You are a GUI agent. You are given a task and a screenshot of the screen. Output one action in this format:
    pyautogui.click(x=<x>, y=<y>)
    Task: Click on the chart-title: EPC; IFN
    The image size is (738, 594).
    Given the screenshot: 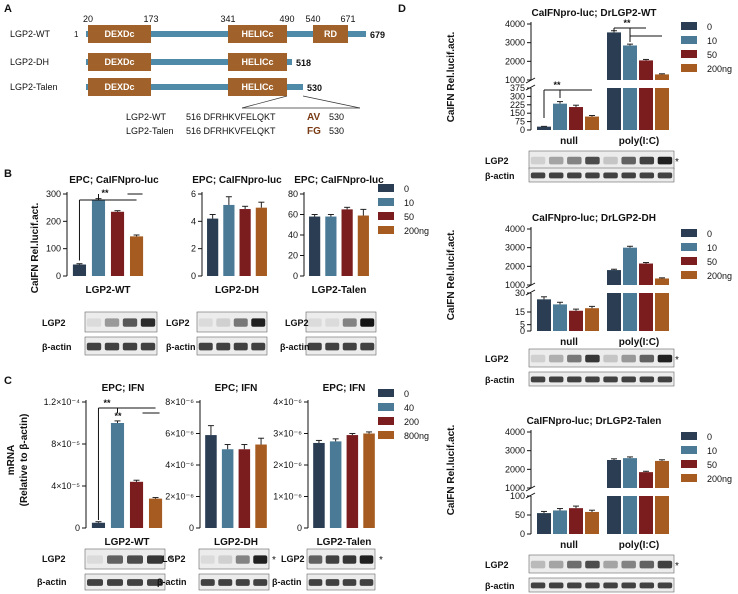 What is the action you would take?
    pyautogui.click(x=344, y=388)
    